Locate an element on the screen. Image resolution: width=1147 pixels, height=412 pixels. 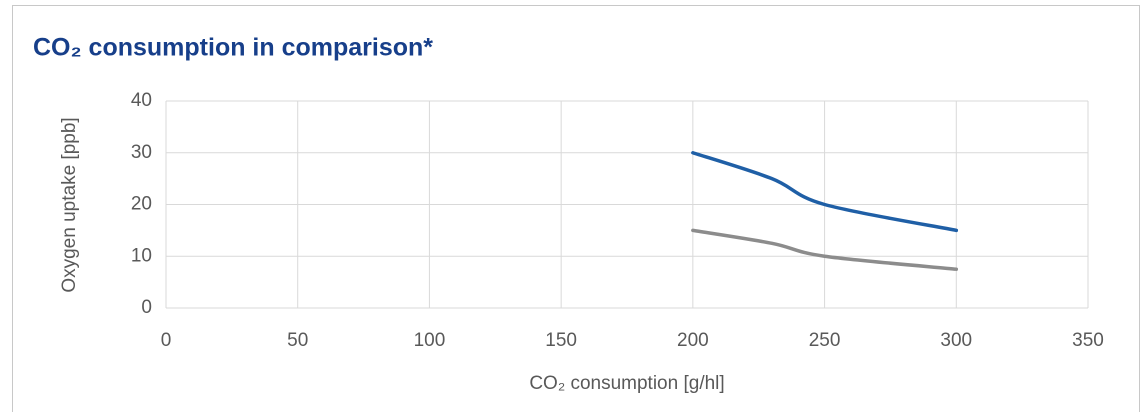
y-tick-label: 0 is located at coordinates (146, 307).